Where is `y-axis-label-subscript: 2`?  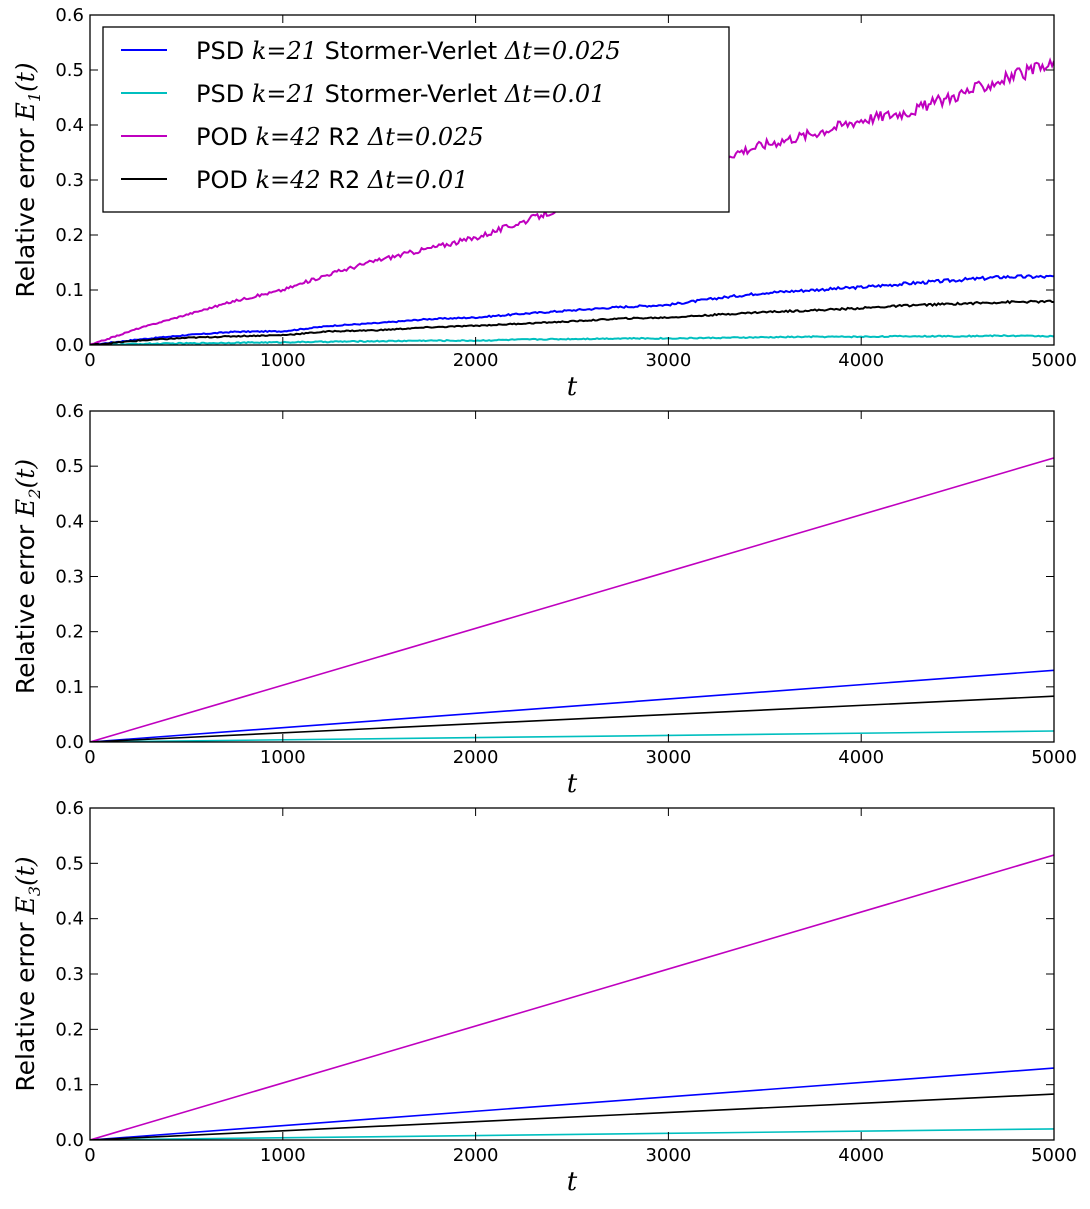 y-axis-label-subscript: 2 is located at coordinates (34, 493).